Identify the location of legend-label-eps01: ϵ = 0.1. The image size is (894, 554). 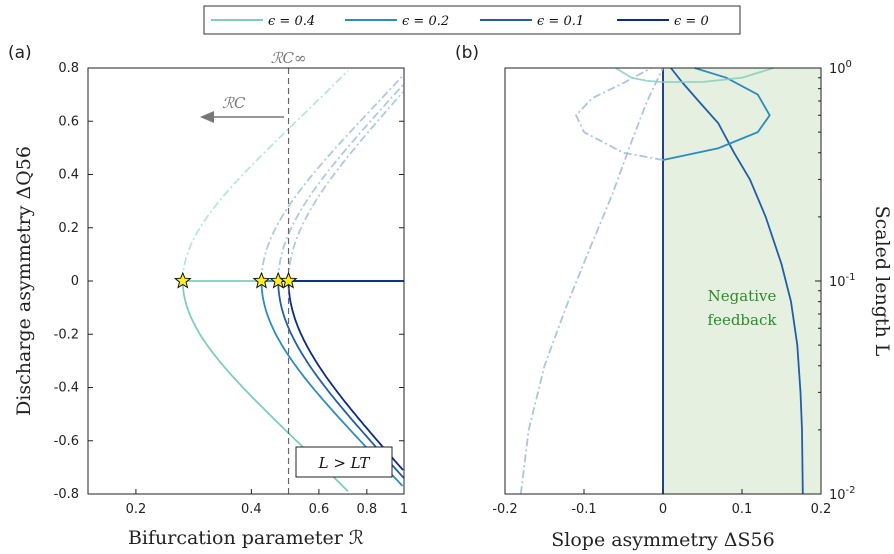
(560, 21).